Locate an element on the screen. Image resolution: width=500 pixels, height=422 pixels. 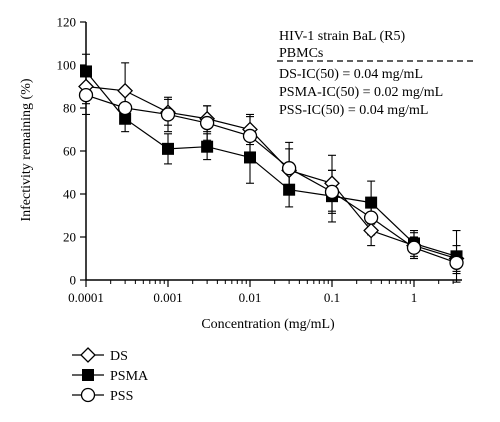
legend-item-psma: PSMA is located at coordinates (110, 376).